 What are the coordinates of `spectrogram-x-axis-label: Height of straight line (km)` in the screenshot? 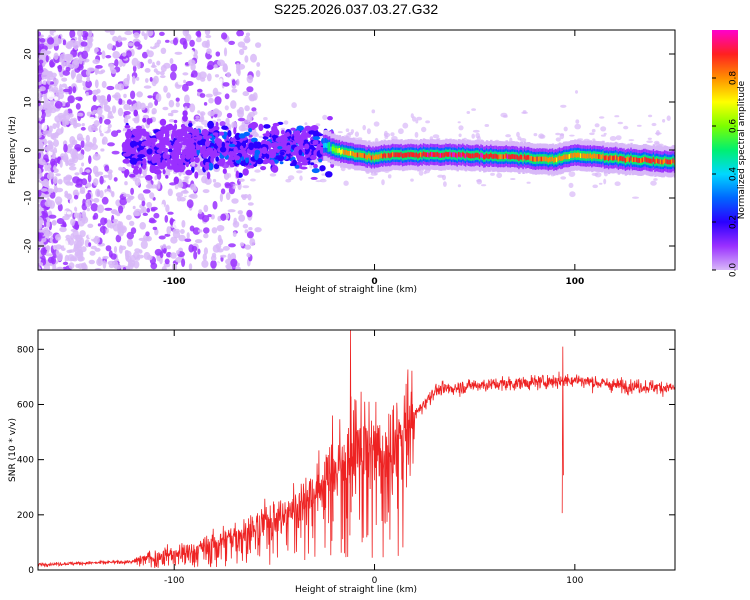 It's located at (356, 290).